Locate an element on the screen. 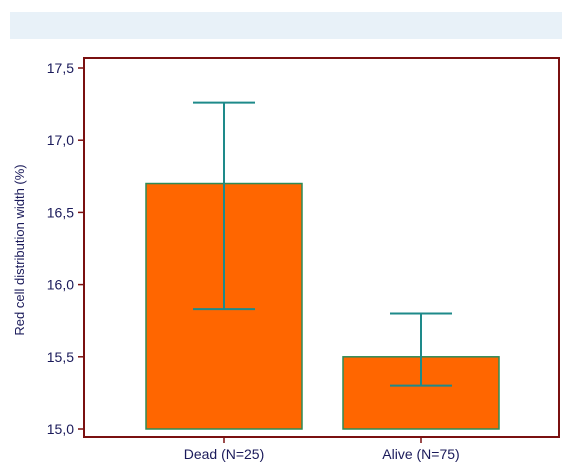 This screenshot has height=464, width=562. y-tick-label: 17,5 is located at coordinates (60, 68).